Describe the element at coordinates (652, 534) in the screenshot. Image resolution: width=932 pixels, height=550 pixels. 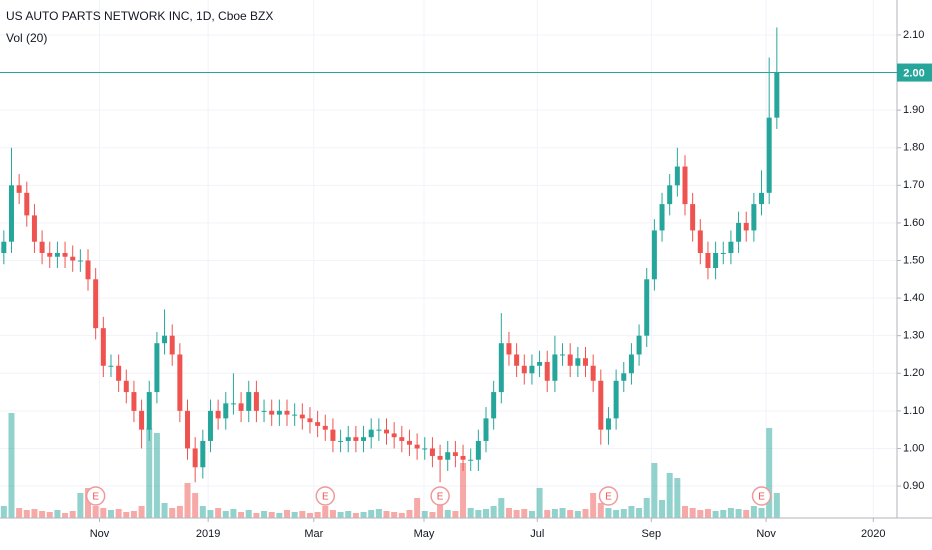
I see `x-tick-label: Sep` at that location.